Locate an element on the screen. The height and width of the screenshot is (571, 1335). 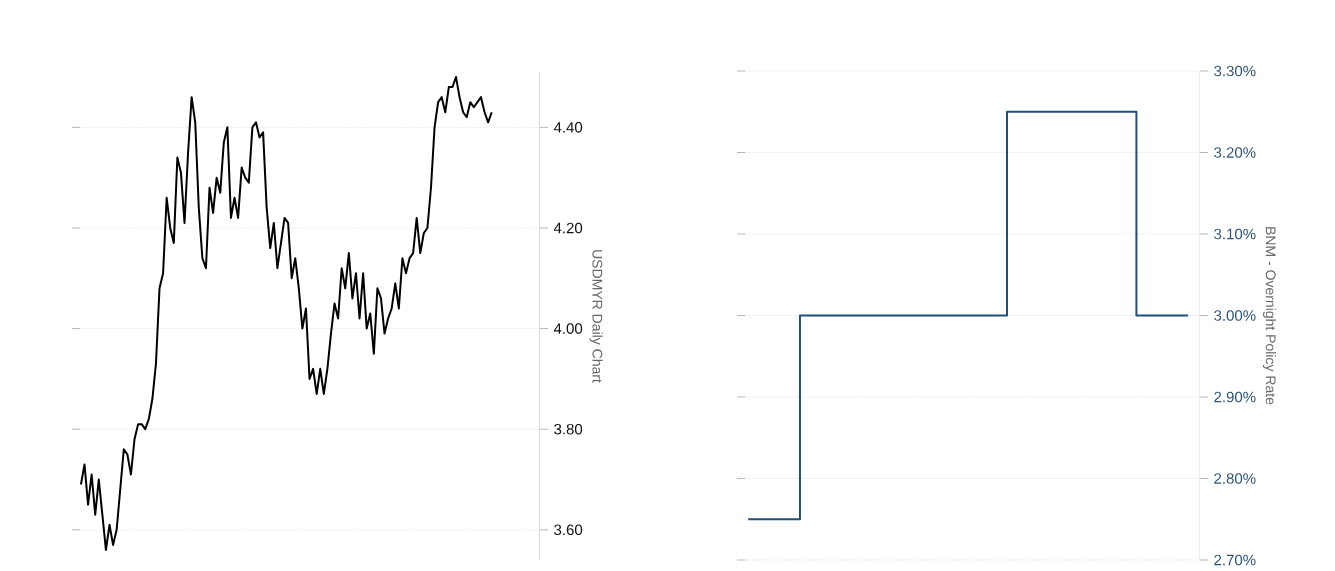
y-tick-label: 3.60 is located at coordinates (568, 530).